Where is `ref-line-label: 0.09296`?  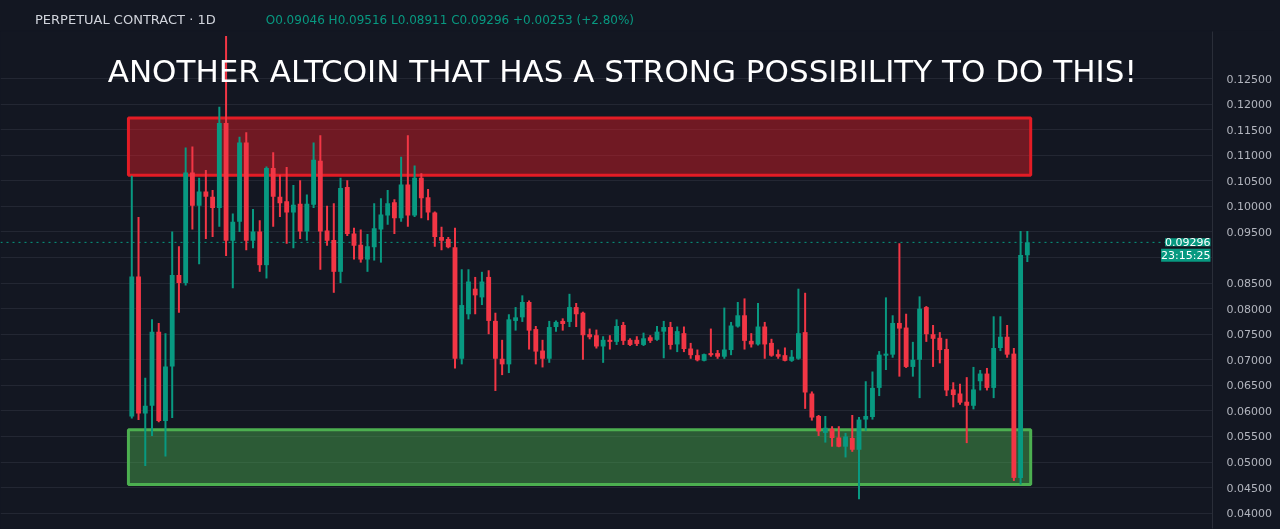
ref-line-label: 0.09296 is located at coordinates (1188, 243).